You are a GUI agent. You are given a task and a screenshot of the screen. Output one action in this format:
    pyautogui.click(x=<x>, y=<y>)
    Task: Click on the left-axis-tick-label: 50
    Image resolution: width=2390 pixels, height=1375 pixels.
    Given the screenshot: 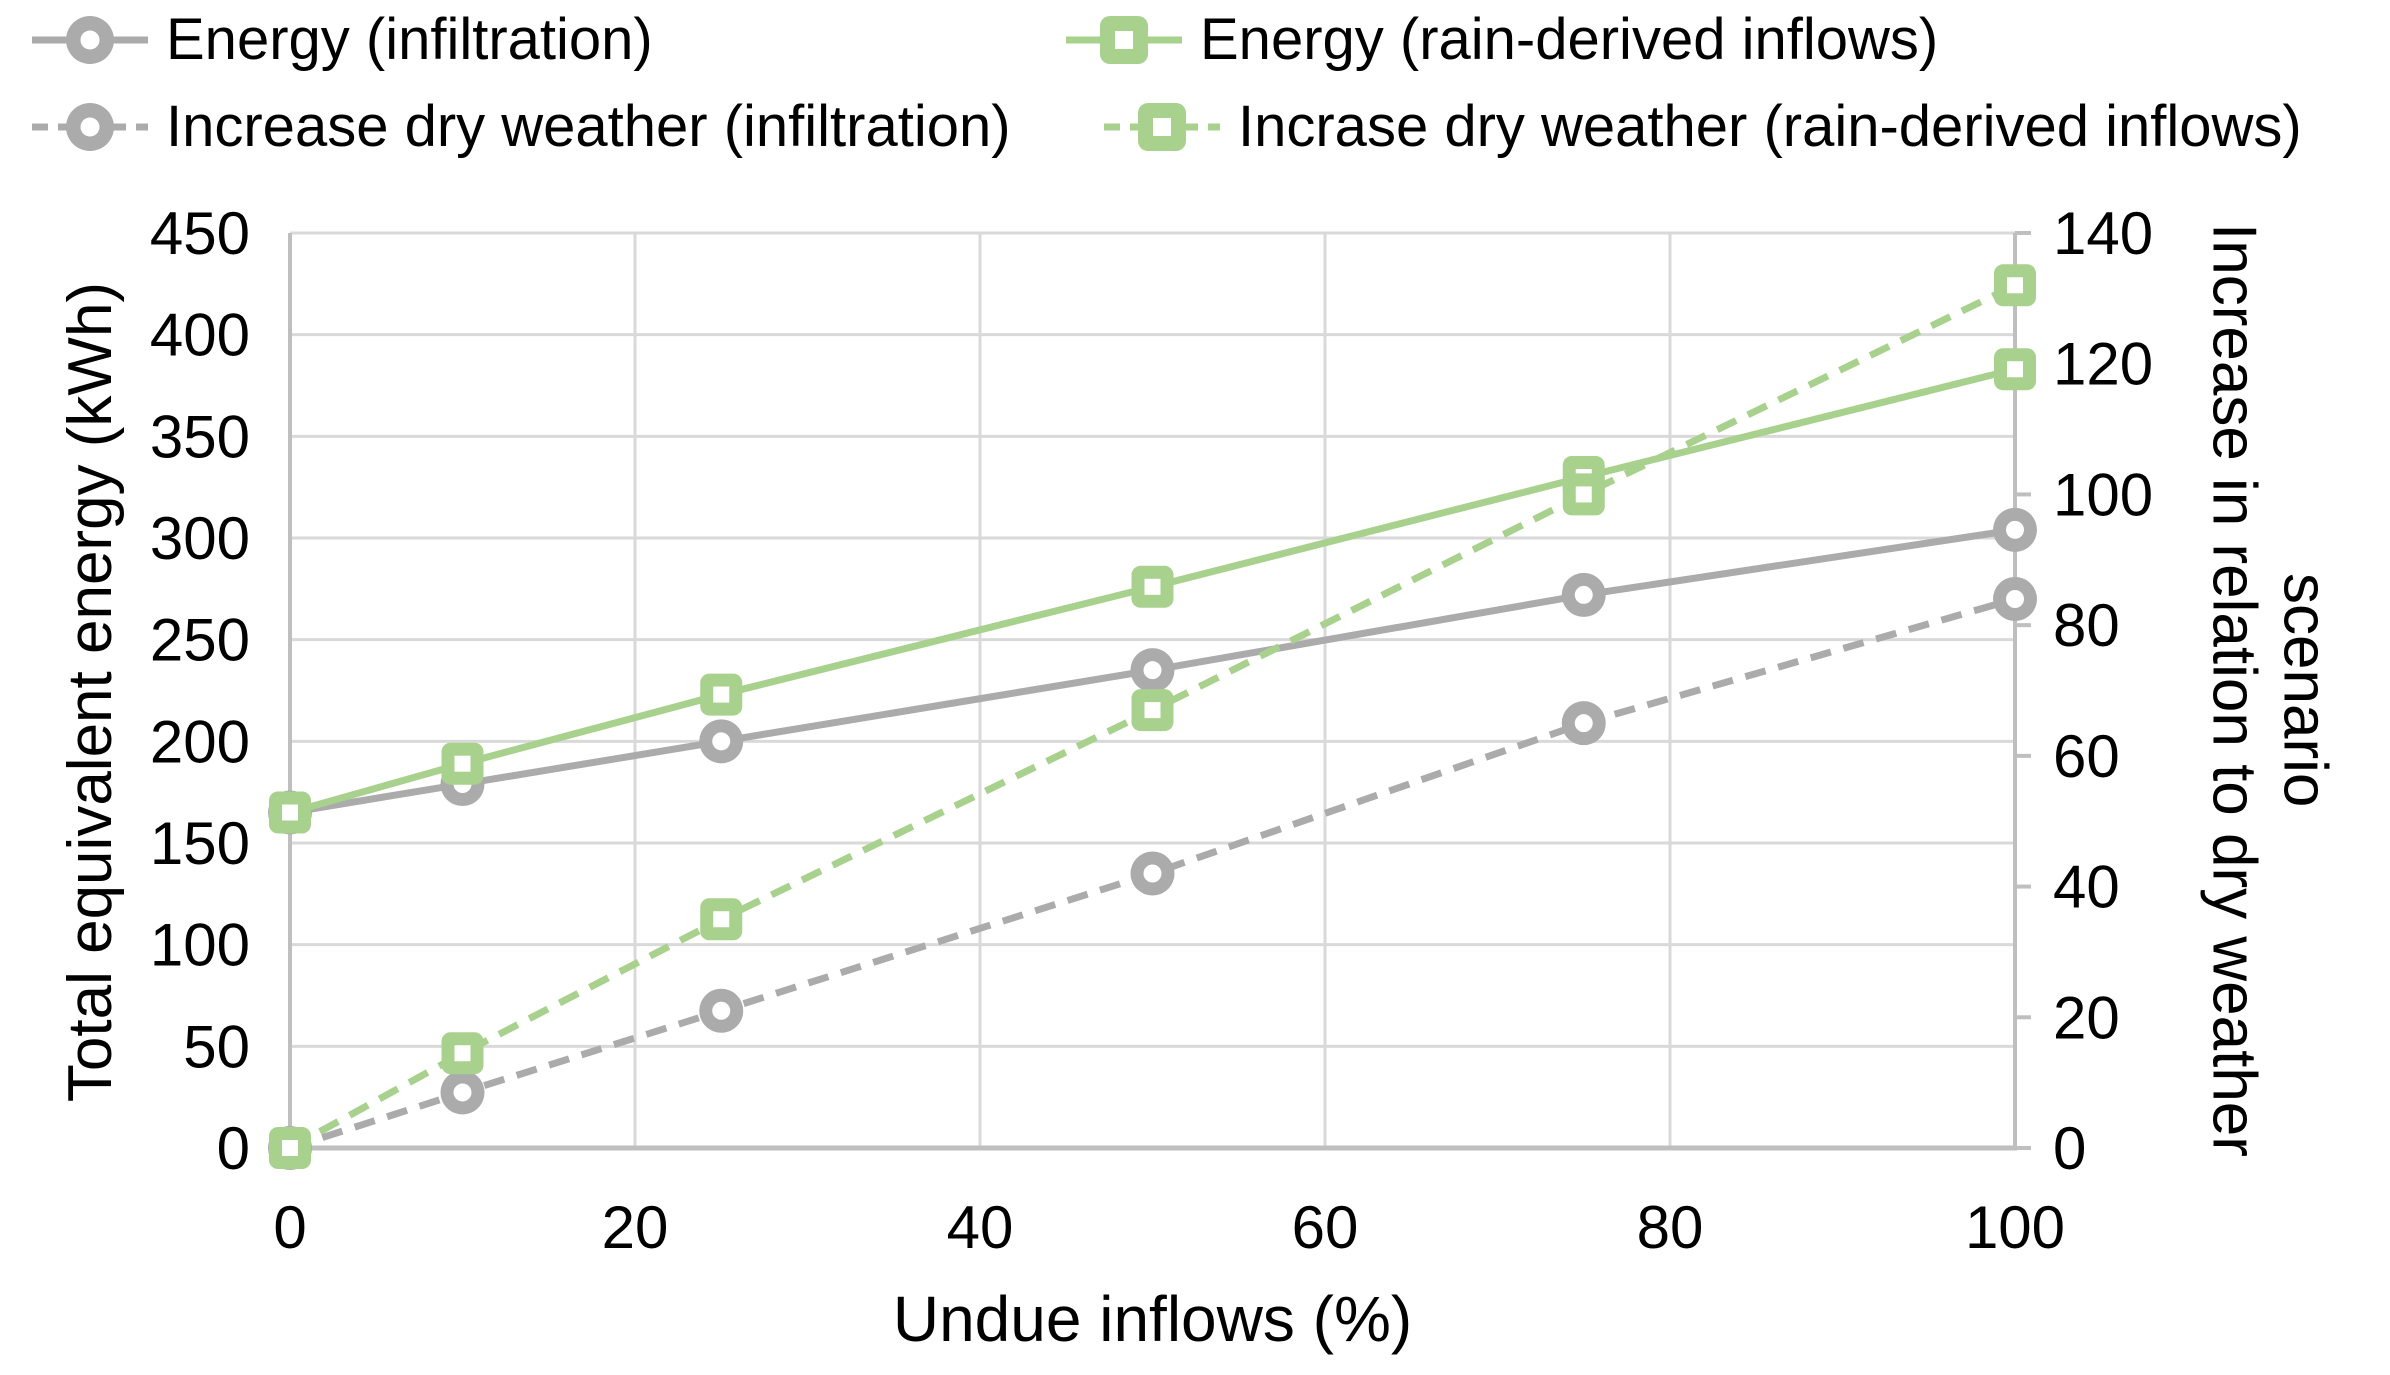 What is the action you would take?
    pyautogui.click(x=216, y=1046)
    